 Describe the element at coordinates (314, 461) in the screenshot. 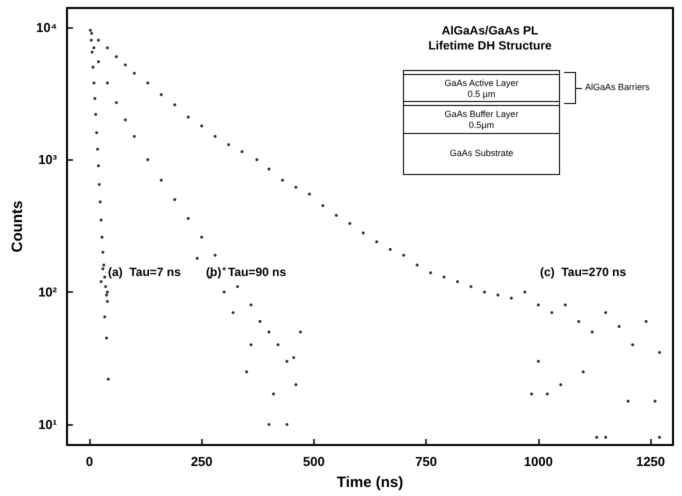

I see `x-tick-label: 500` at that location.